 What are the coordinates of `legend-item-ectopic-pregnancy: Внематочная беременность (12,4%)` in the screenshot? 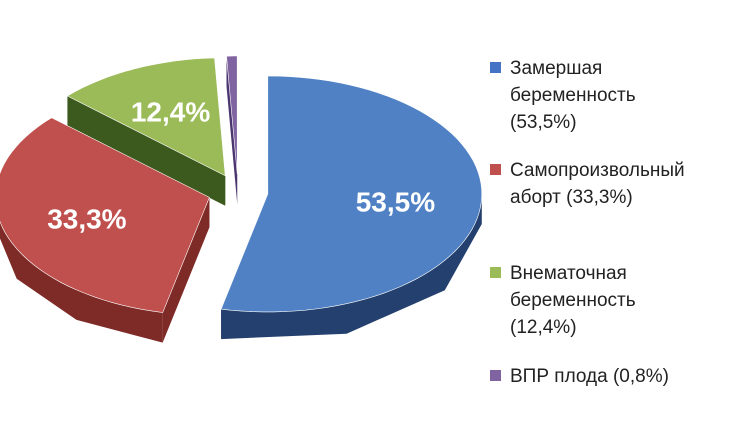 It's located at (610, 300).